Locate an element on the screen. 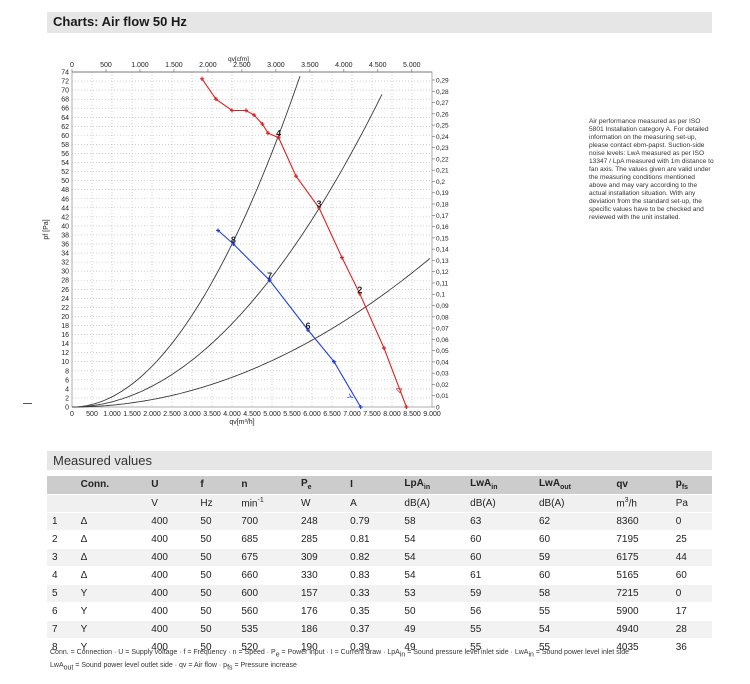  top-tick-label: 2.500 is located at coordinates (242, 65).